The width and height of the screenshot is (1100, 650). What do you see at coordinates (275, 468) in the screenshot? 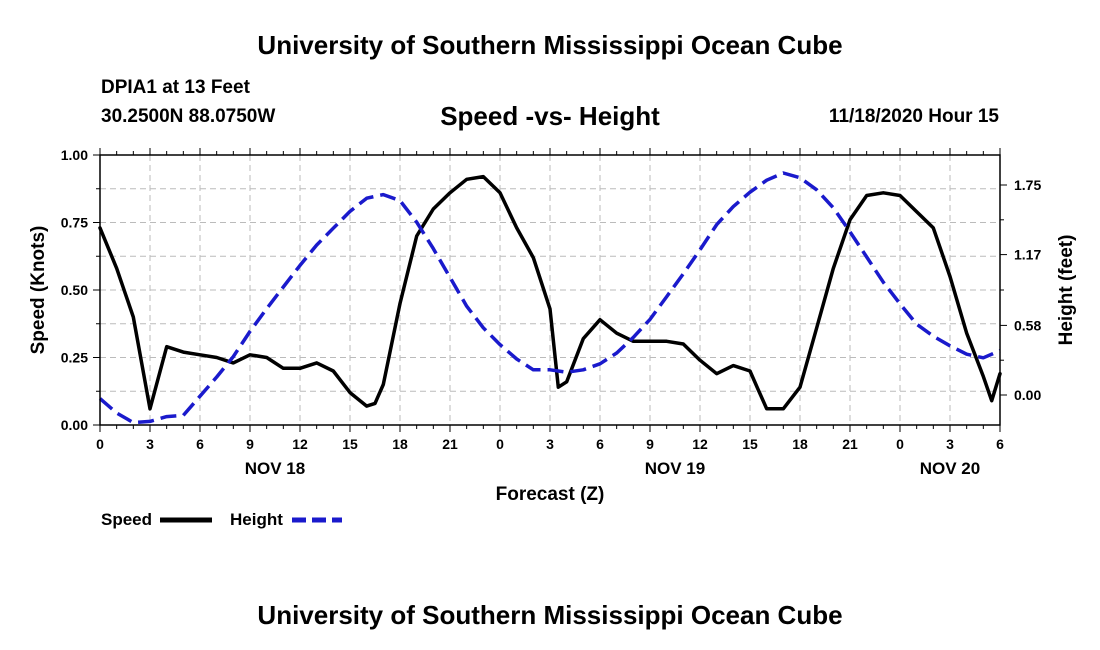
I see `date-label: NOV 18` at bounding box center [275, 468].